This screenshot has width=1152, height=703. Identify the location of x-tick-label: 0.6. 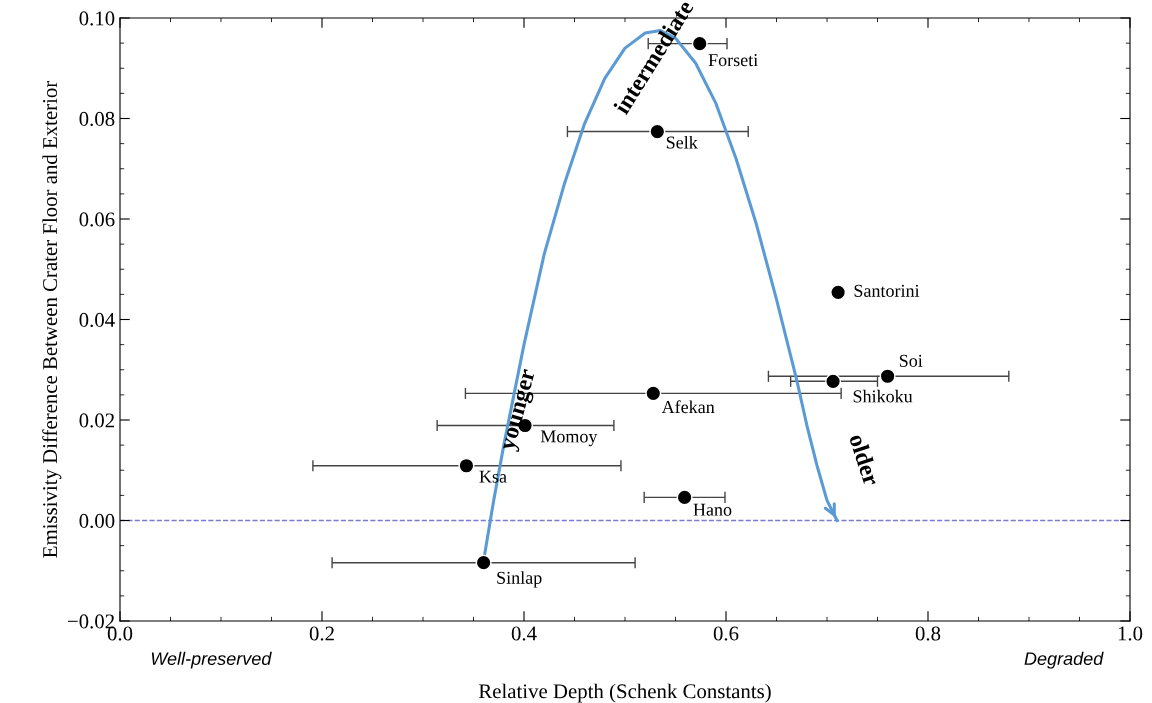
(726, 633).